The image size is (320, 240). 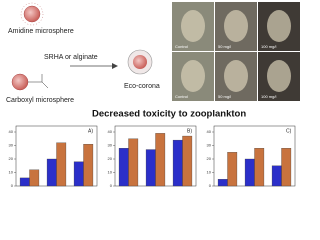 What do you see at coordinates (169, 114) in the screenshot?
I see `headline: Decreased toxicity to zooplankton` at bounding box center [169, 114].